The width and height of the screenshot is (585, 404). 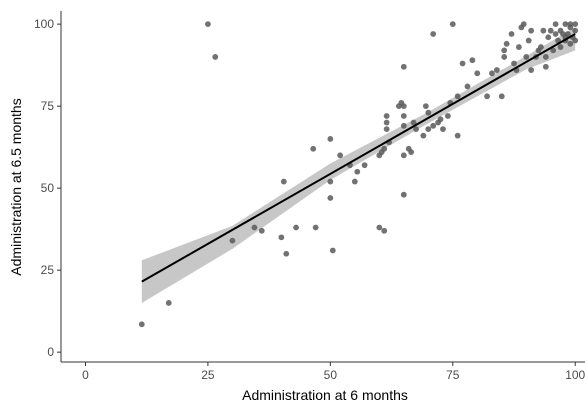 I want to click on x-tick-label: 0, so click(x=85, y=375).